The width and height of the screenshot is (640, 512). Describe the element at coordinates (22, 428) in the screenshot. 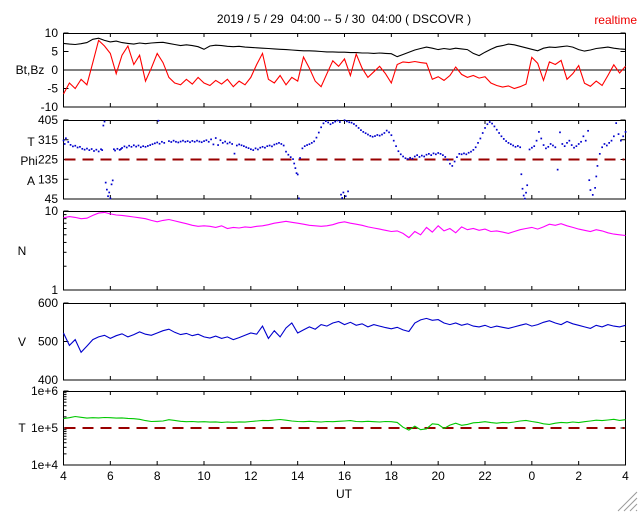

I see `y-label-t: T` at that location.